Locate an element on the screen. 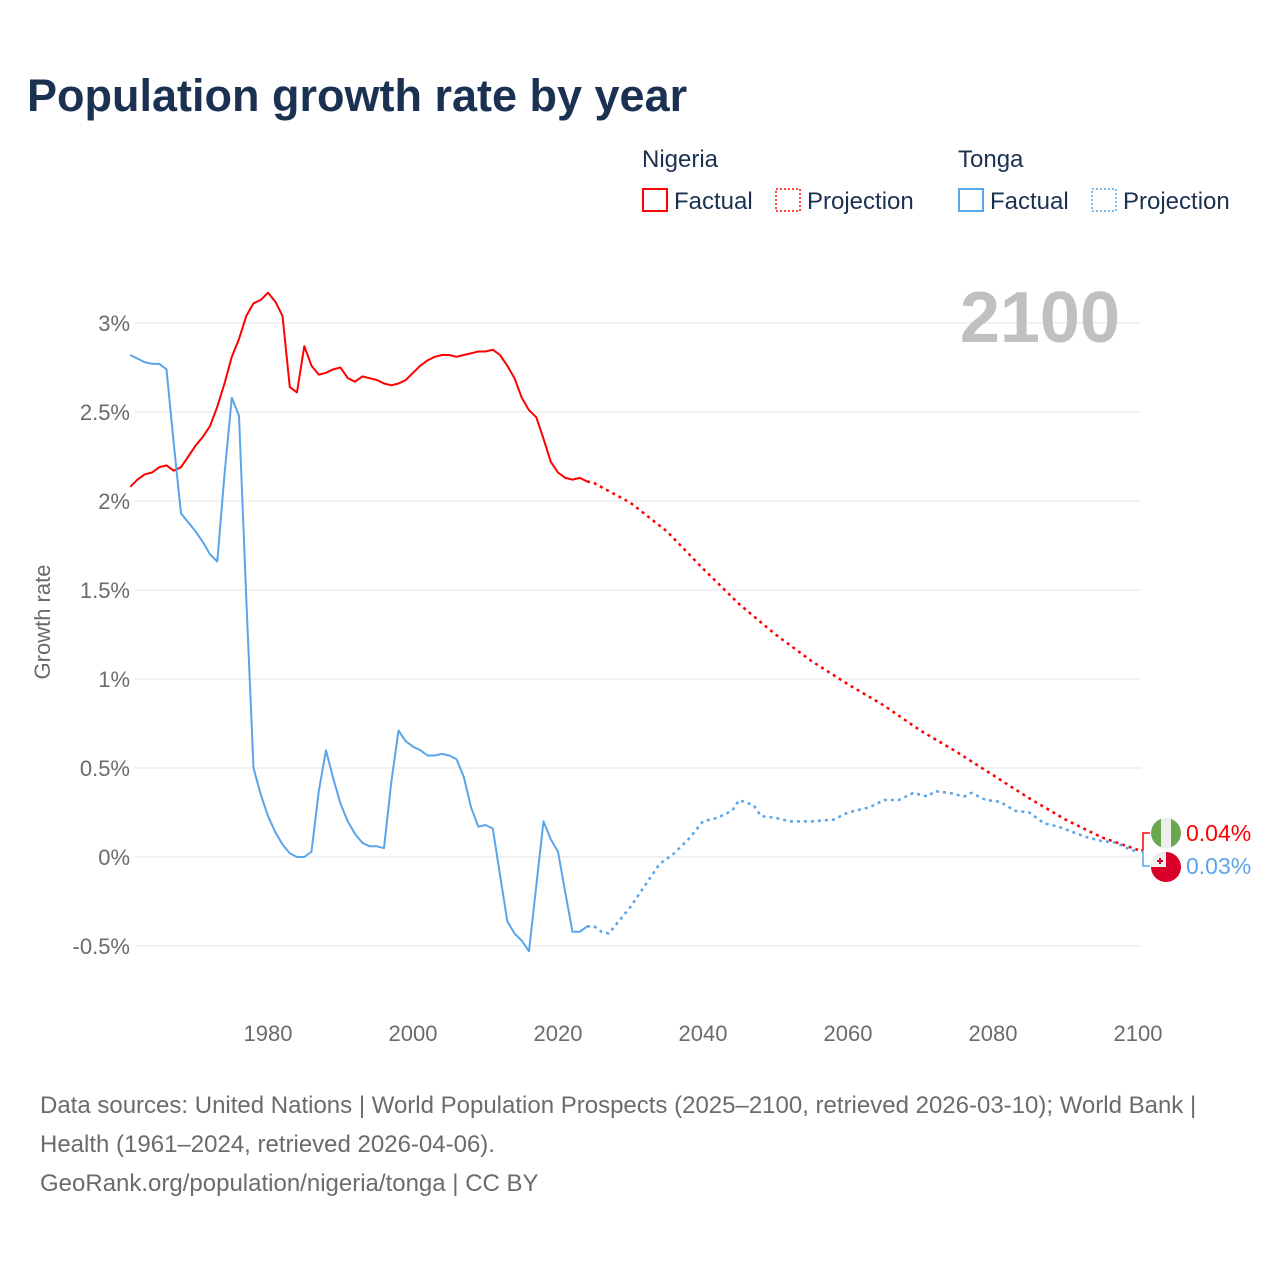  x-tick-label: 2020 is located at coordinates (558, 1033).